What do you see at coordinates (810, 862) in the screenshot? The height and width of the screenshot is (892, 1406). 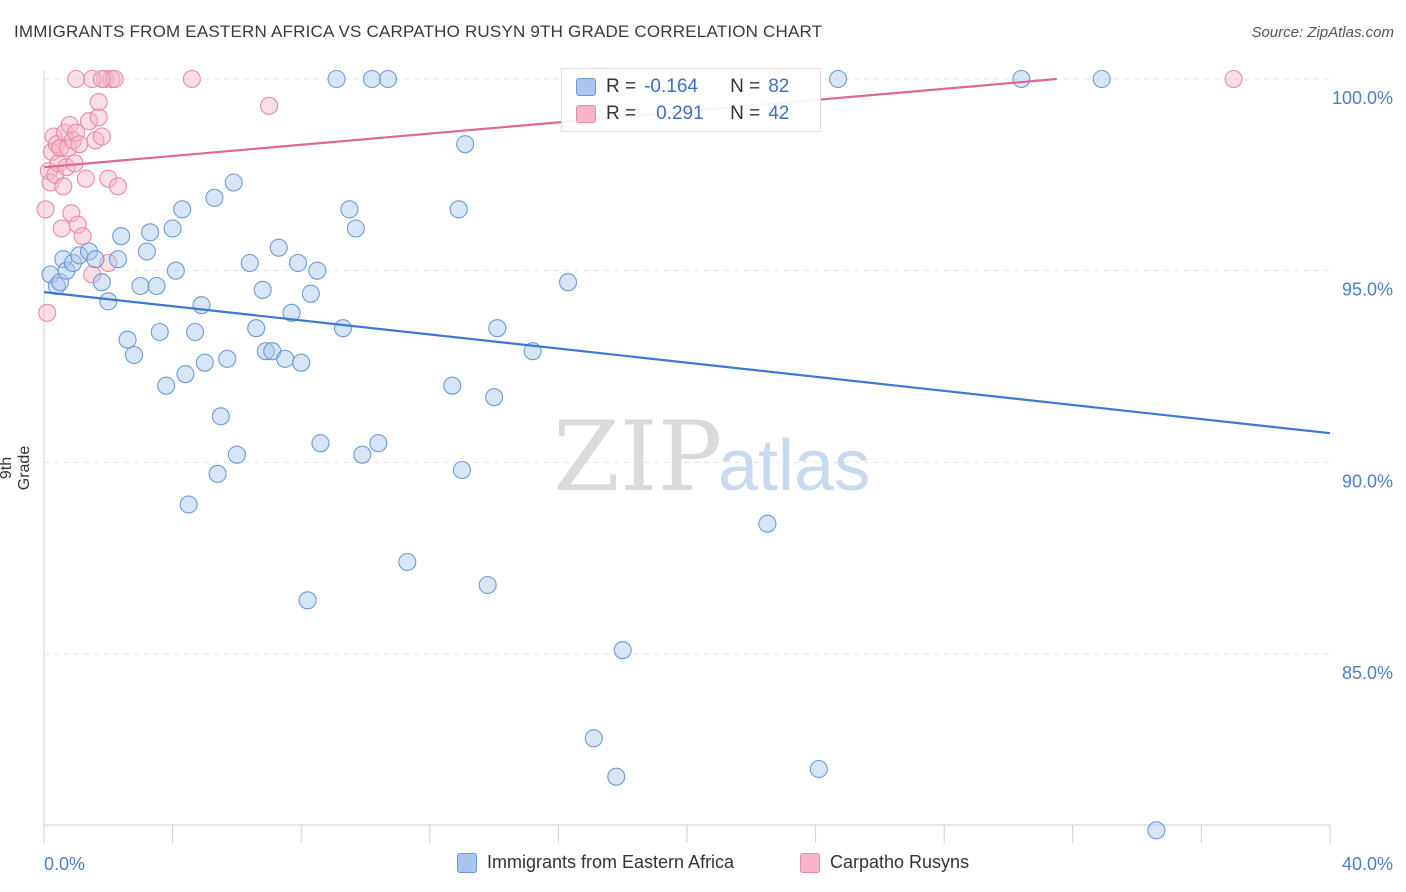 I see `legend-swatch-carpatho-rusyns` at bounding box center [810, 862].